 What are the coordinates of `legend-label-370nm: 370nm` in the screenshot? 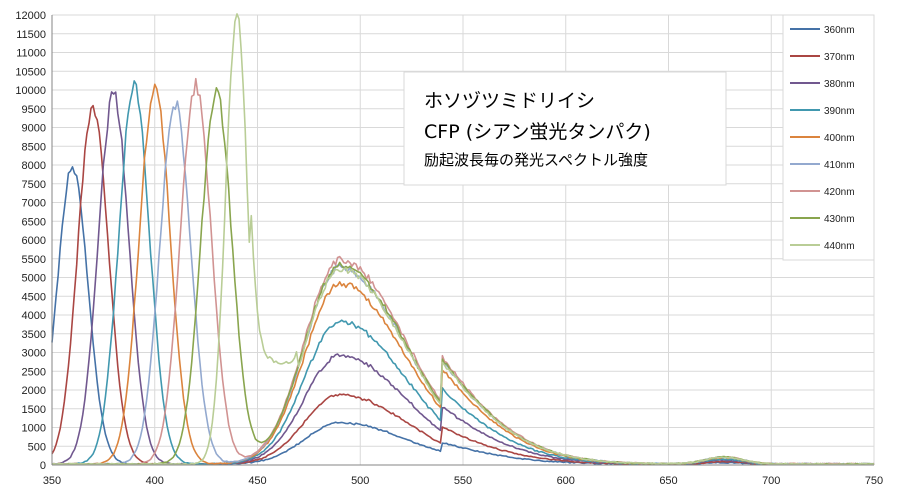 It's located at (839, 57).